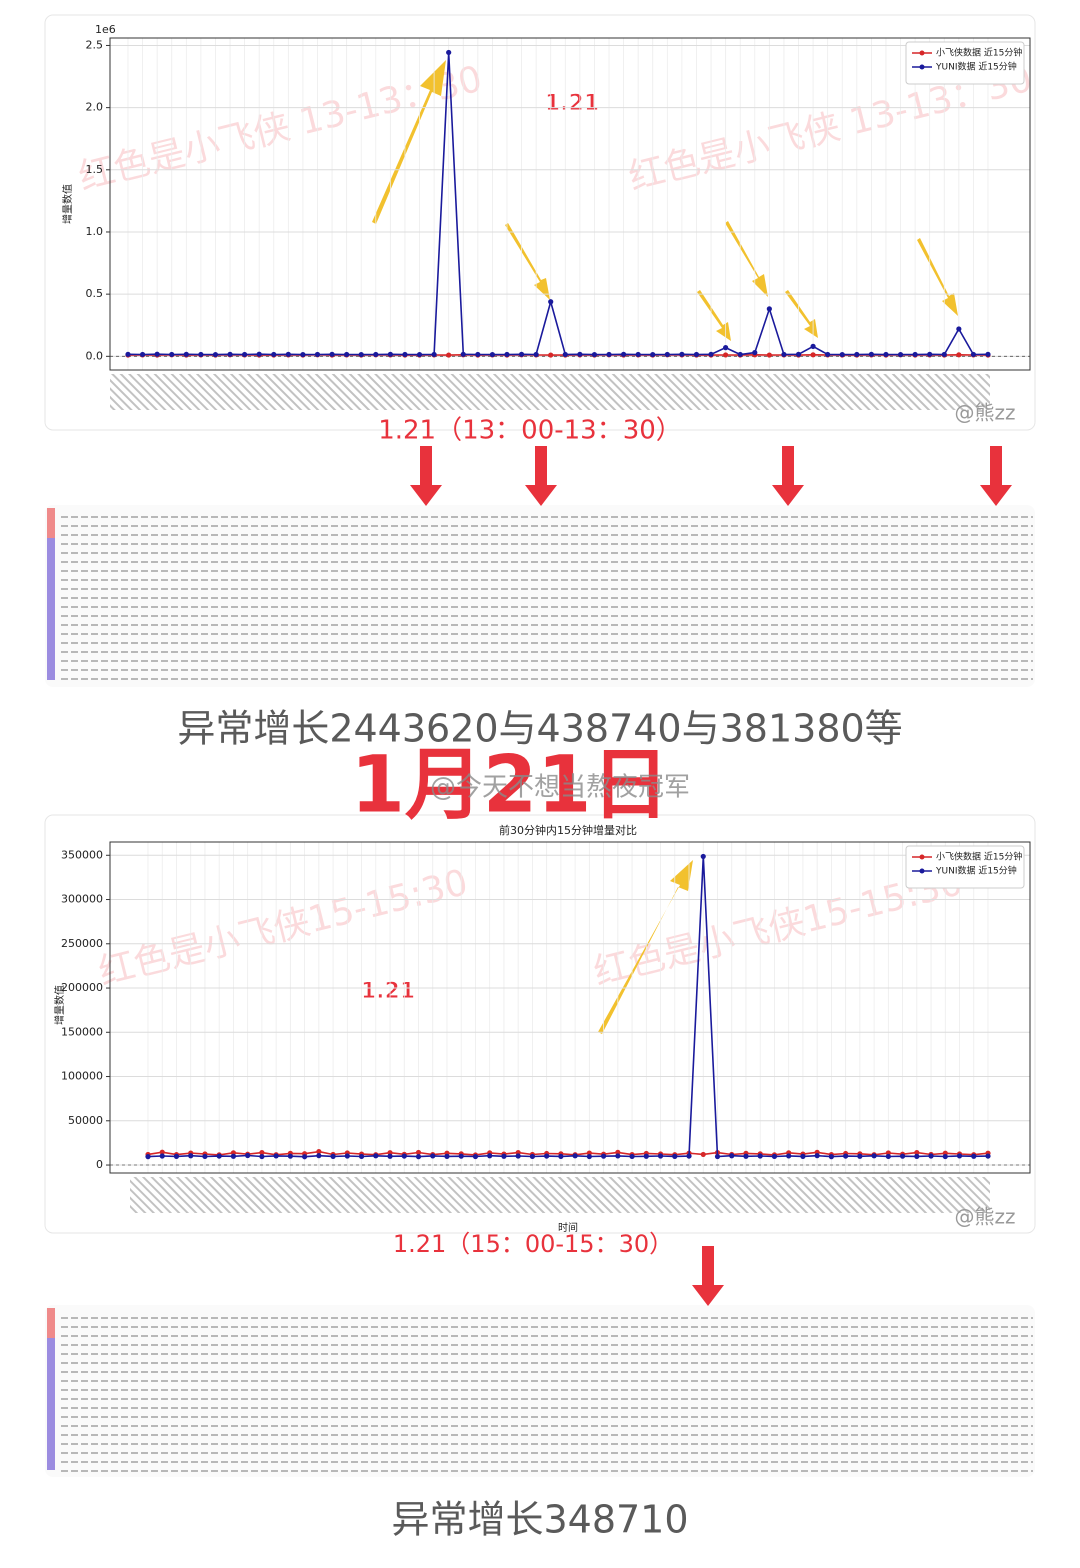  I want to click on y-tick-label: 100000, so click(82, 1076).